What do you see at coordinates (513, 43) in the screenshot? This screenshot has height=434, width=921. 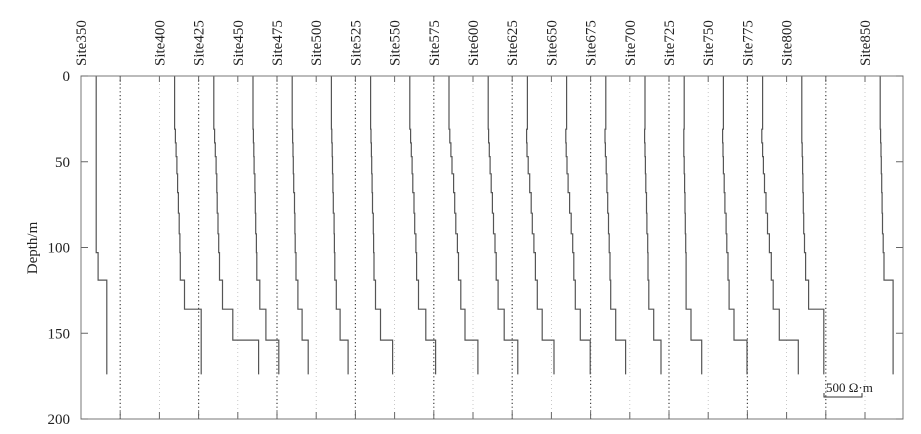 I see `site-label-625: Site625` at bounding box center [513, 43].